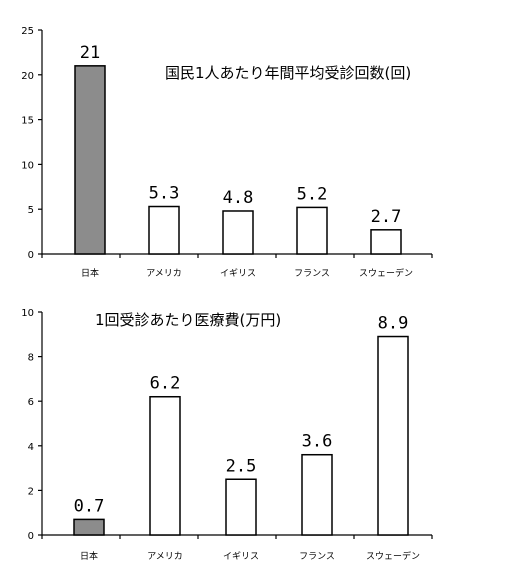  What do you see at coordinates (31, 402) in the screenshot?
I see `y-tick-label: 6` at bounding box center [31, 402].